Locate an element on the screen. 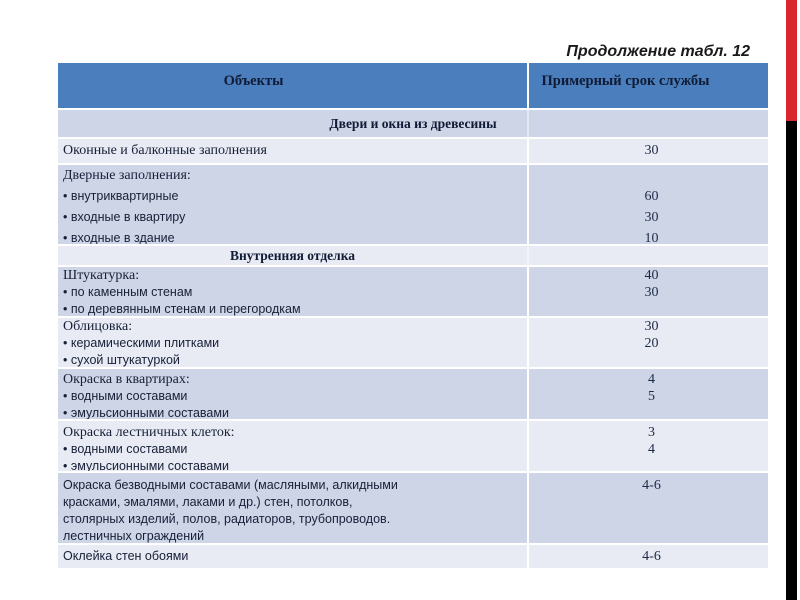 Image resolution: width=800 pixels, height=600 pixels. row-object-line: • входные в здание is located at coordinates (119, 238).